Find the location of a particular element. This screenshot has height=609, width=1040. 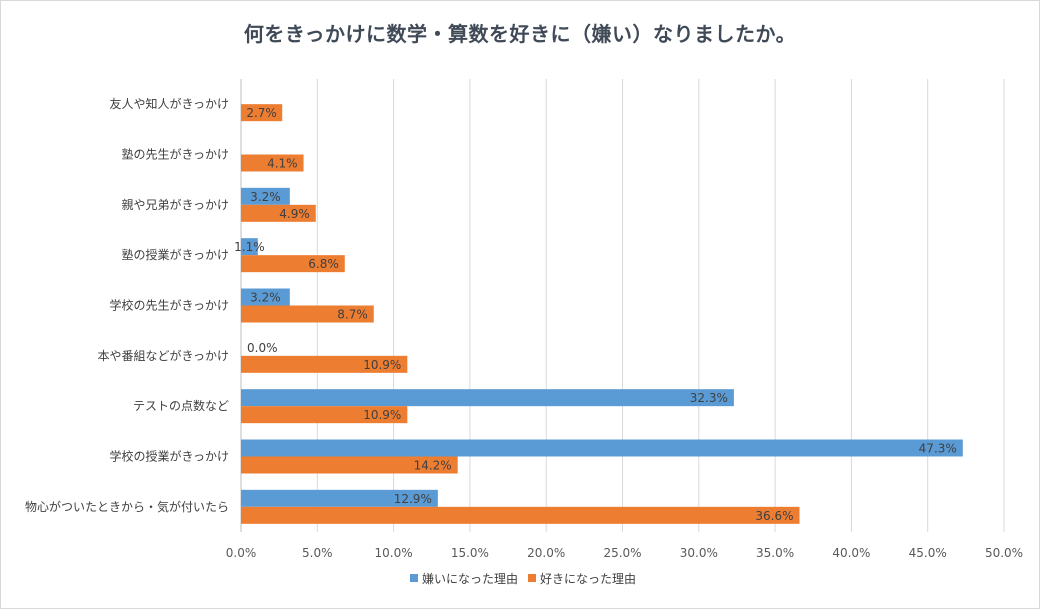

category-label: 本や番組などがきっかけ is located at coordinates (163, 355).